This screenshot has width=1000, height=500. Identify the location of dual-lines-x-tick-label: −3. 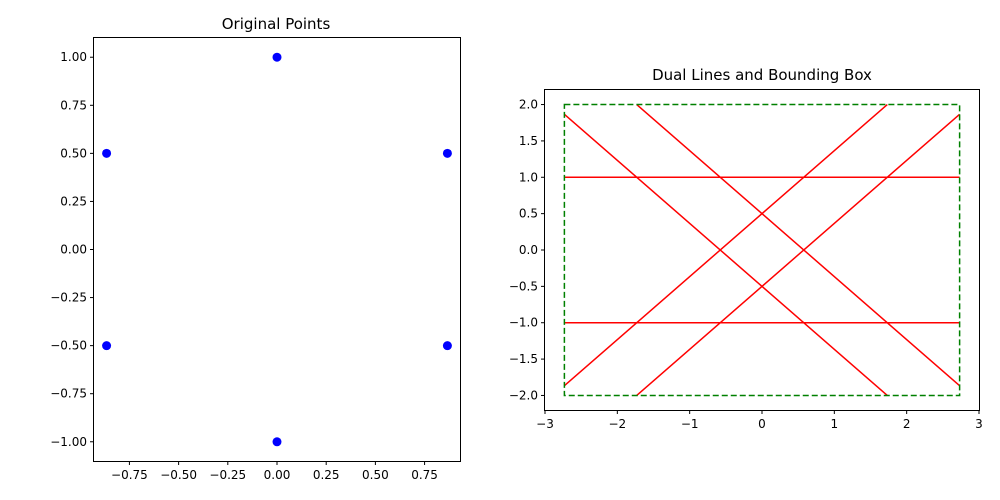
(545, 424).